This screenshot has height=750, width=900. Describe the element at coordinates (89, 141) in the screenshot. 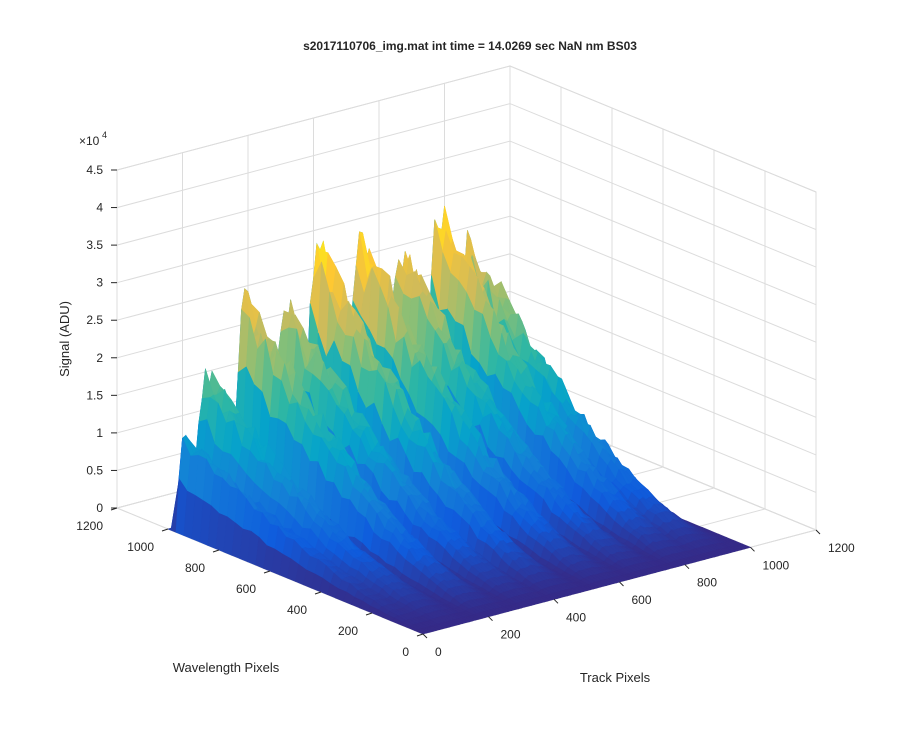

I see `z-exponent-base: ×10` at that location.